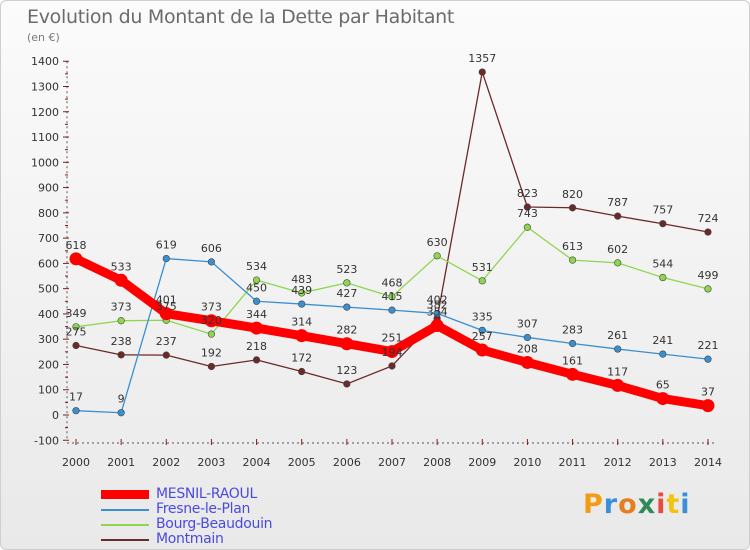  Describe the element at coordinates (347, 462) in the screenshot. I see `x-tick-label: 2006` at that location.